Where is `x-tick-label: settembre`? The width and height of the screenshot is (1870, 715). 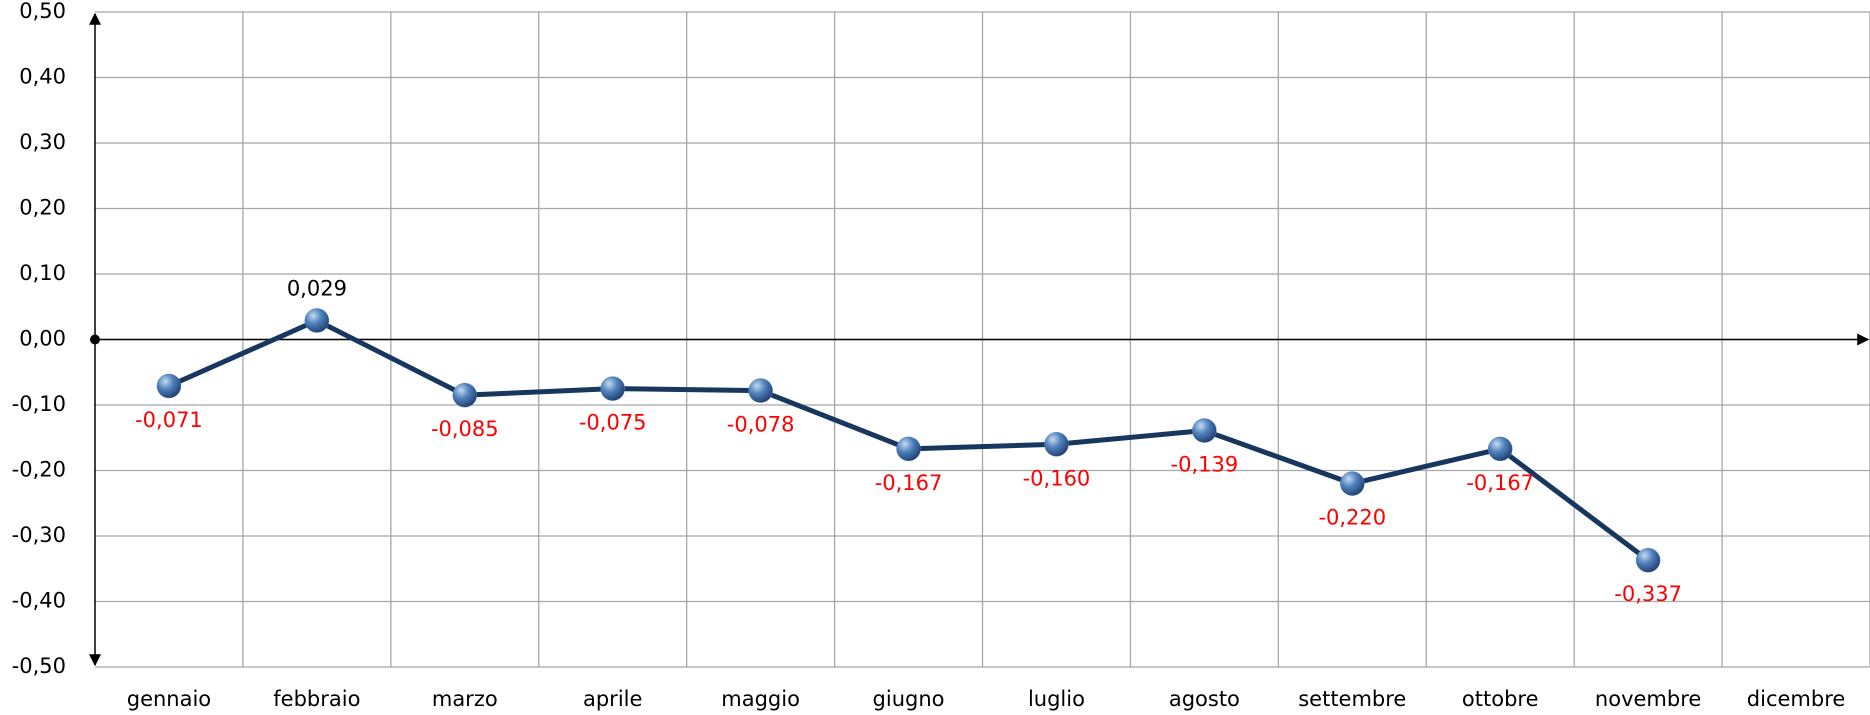 x-tick-label: settembre is located at coordinates (1352, 699).